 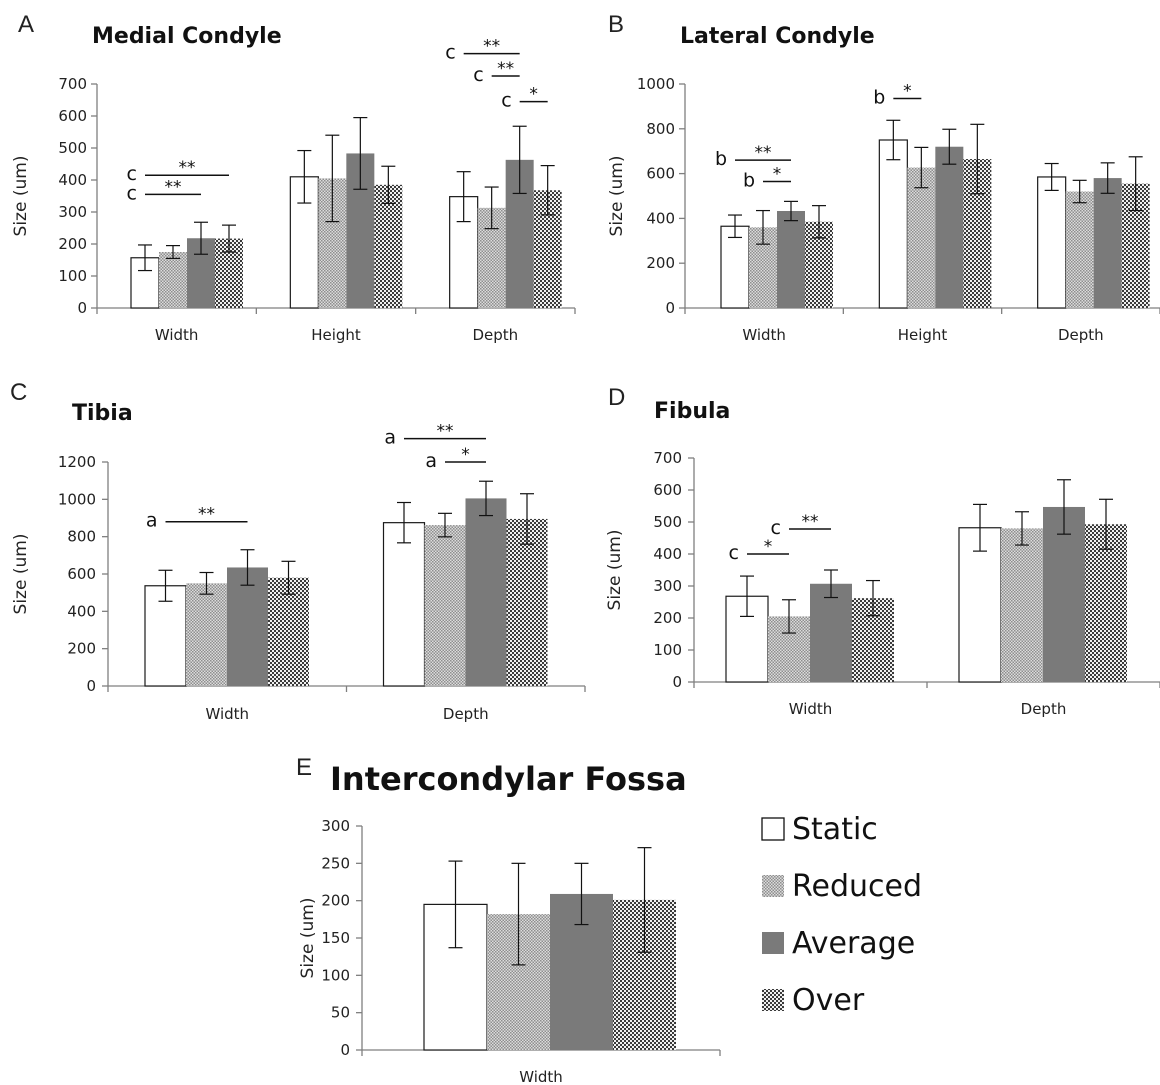 I want to click on panel-title: Medial Condyle, so click(x=187, y=36).